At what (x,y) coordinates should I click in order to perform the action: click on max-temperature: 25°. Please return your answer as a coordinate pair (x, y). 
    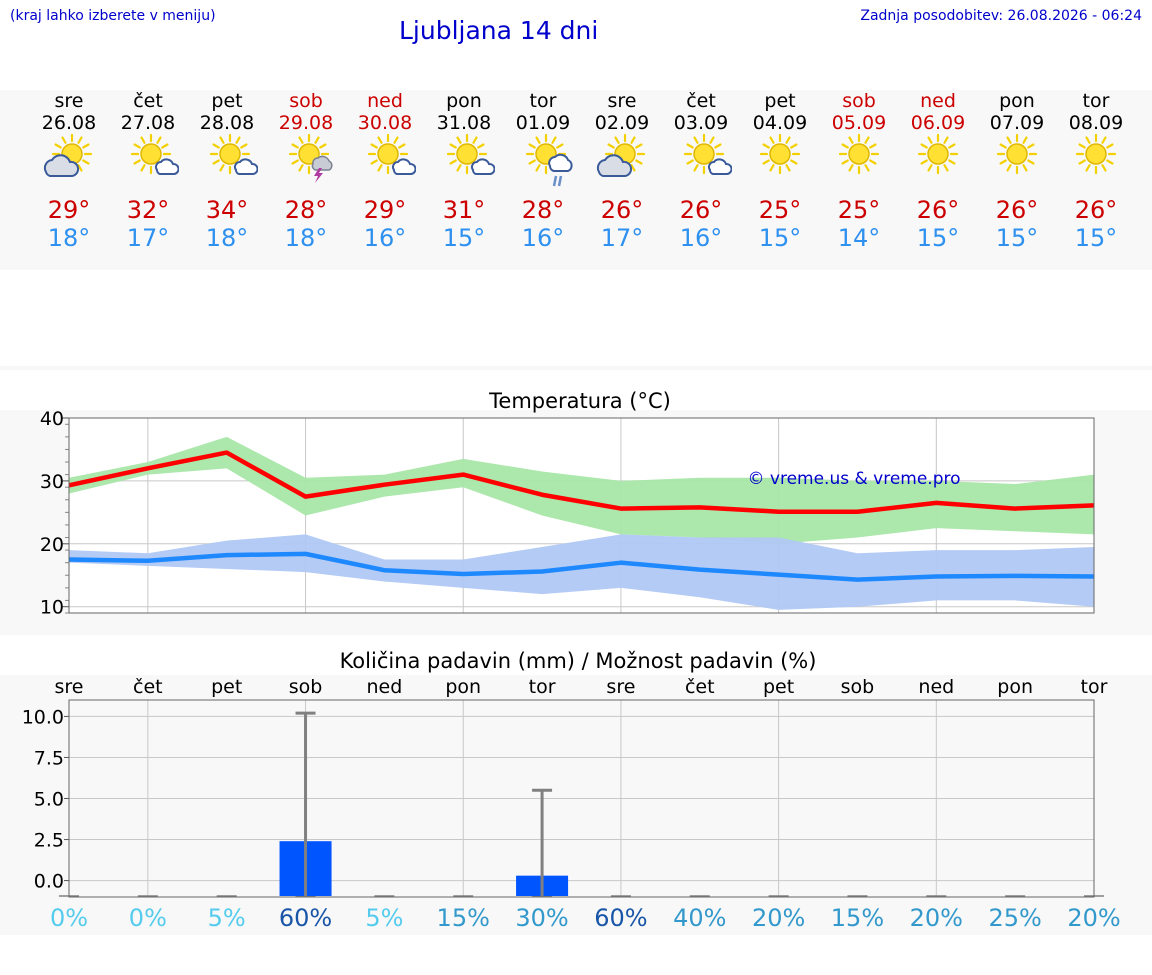
    Looking at the image, I should click on (780, 210).